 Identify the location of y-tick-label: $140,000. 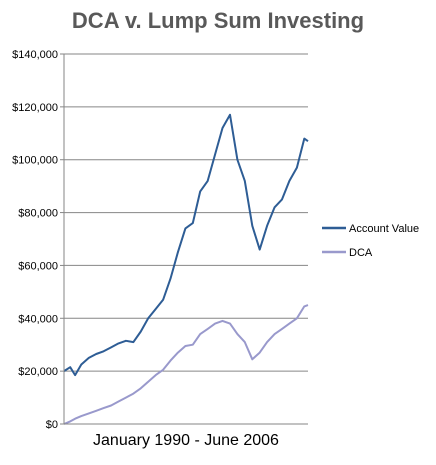
(35, 55).